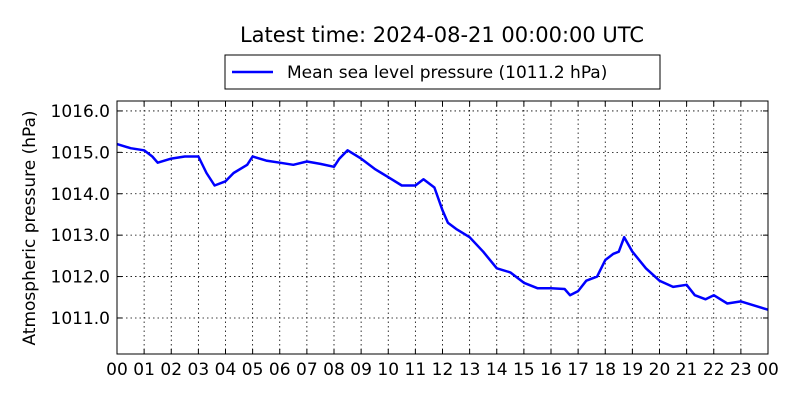 The width and height of the screenshot is (800, 400). I want to click on x-tick-label: 03, so click(199, 370).